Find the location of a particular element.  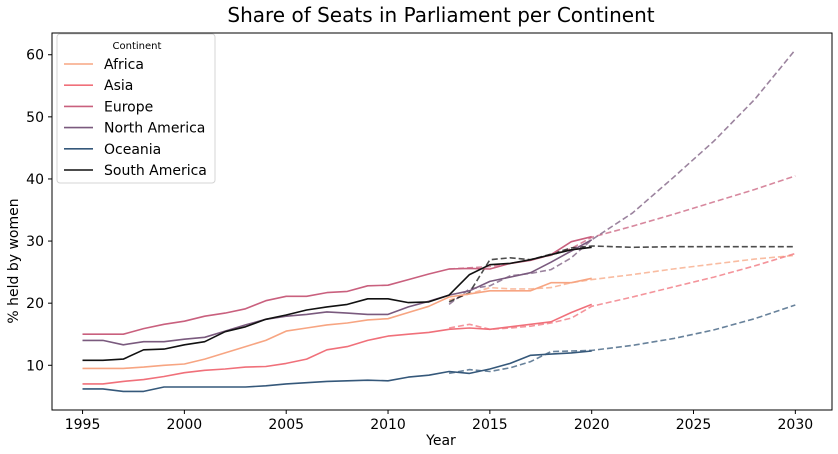

series-line-oceania is located at coordinates (337, 371).